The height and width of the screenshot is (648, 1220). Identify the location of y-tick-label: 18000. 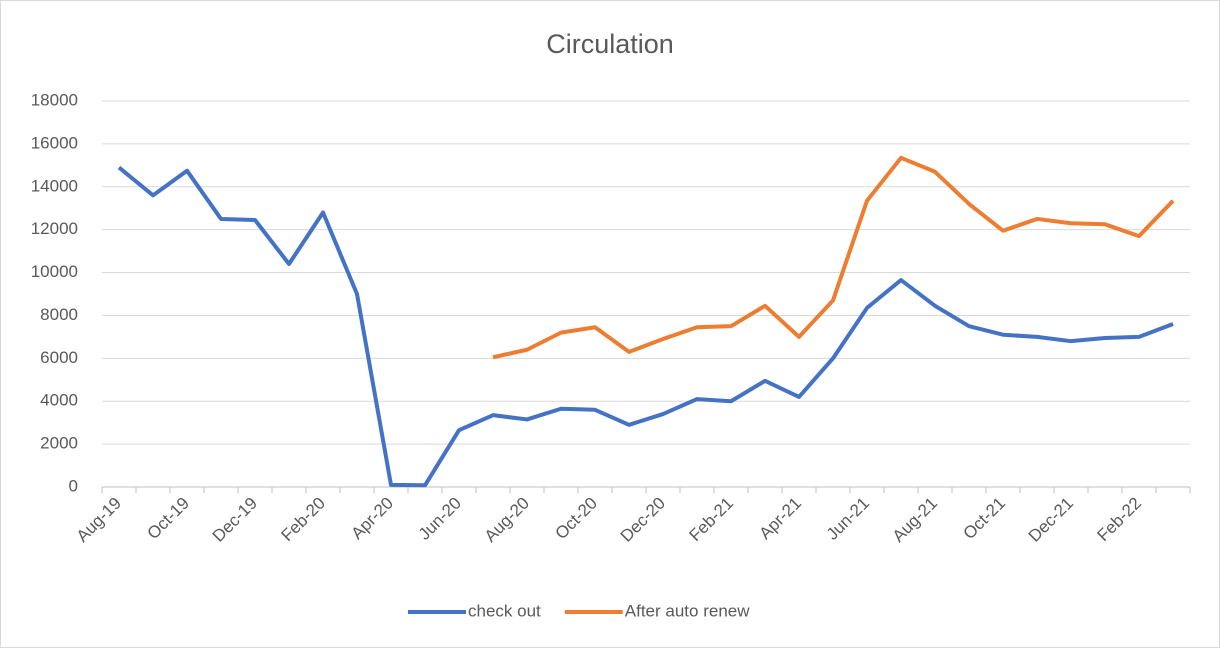
(54, 99).